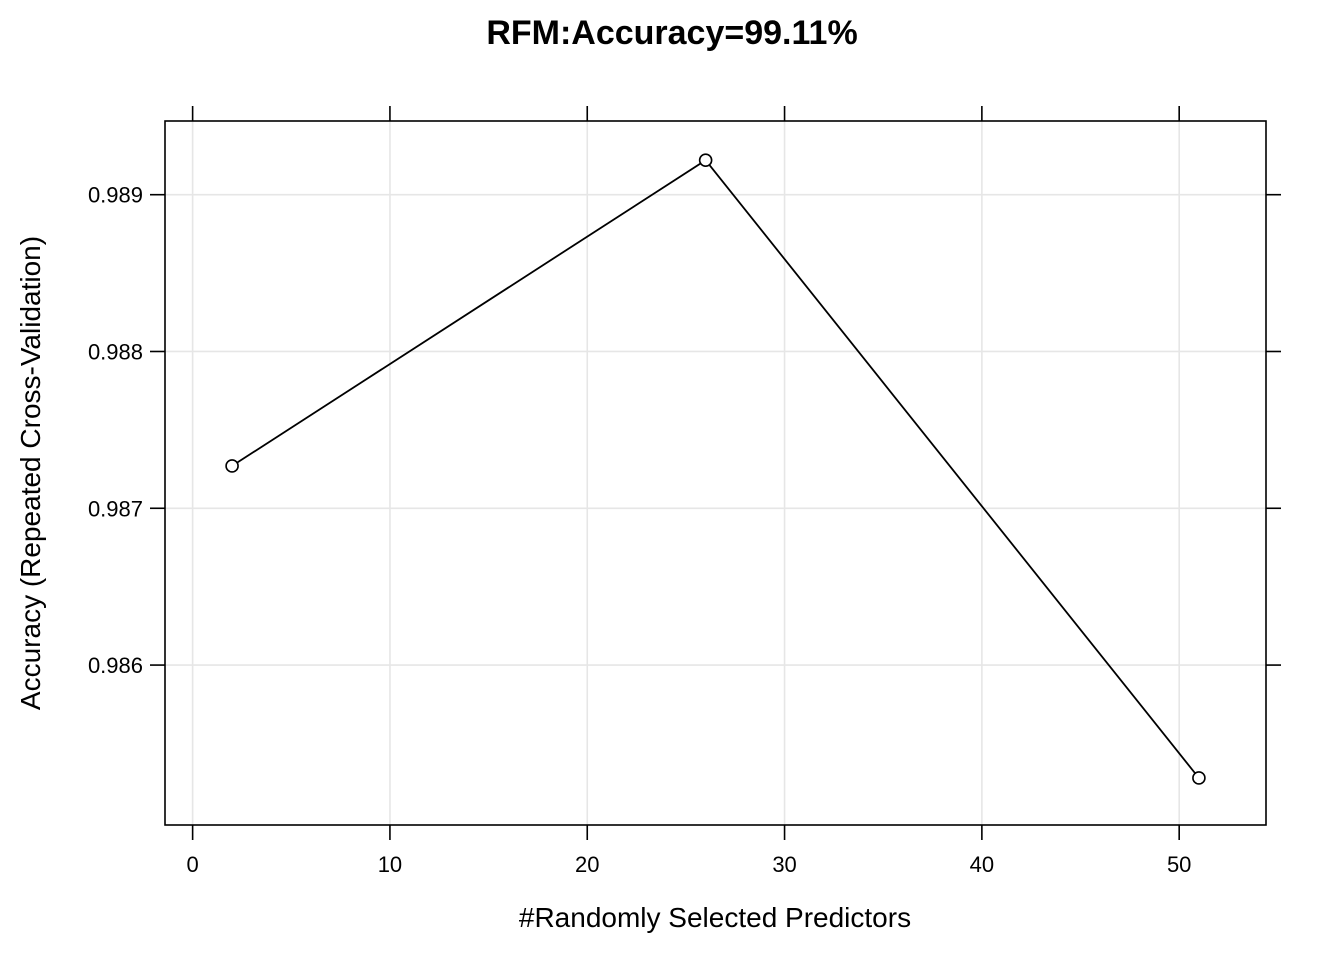 Image resolution: width=1344 pixels, height=965 pixels. Describe the element at coordinates (30, 473) in the screenshot. I see `y-axis-label: Accuracy (Repeated Cross-Validation)` at that location.